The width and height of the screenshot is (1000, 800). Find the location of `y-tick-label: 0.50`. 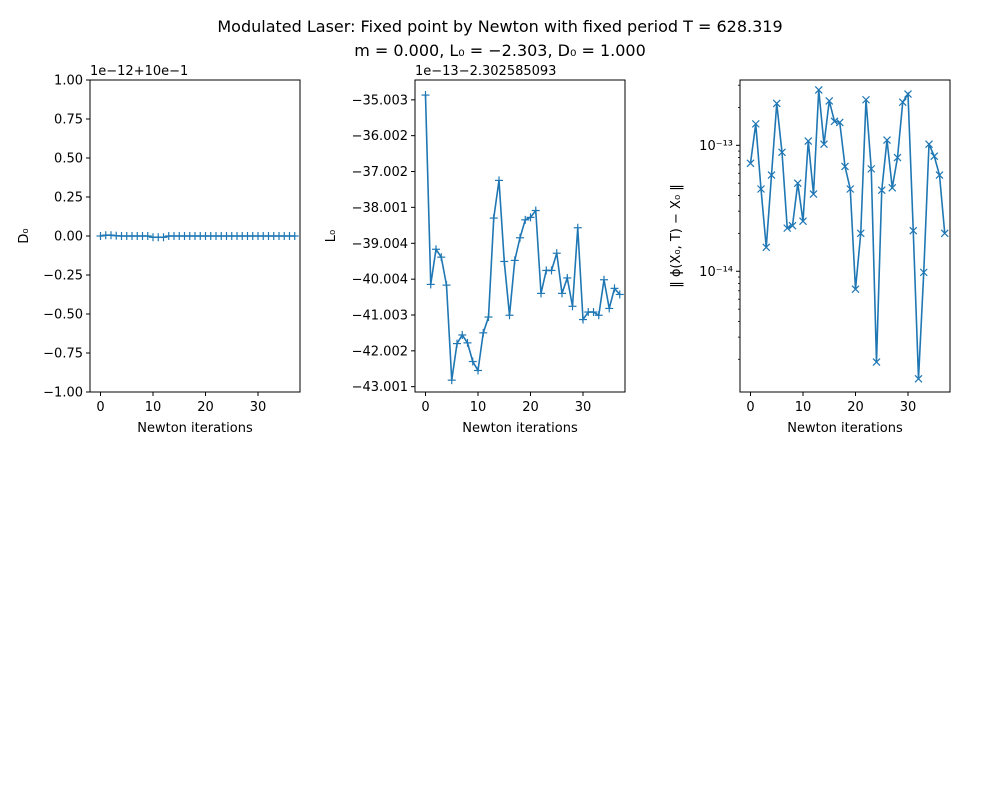

y-tick-label: 0.50 is located at coordinates (68, 159).